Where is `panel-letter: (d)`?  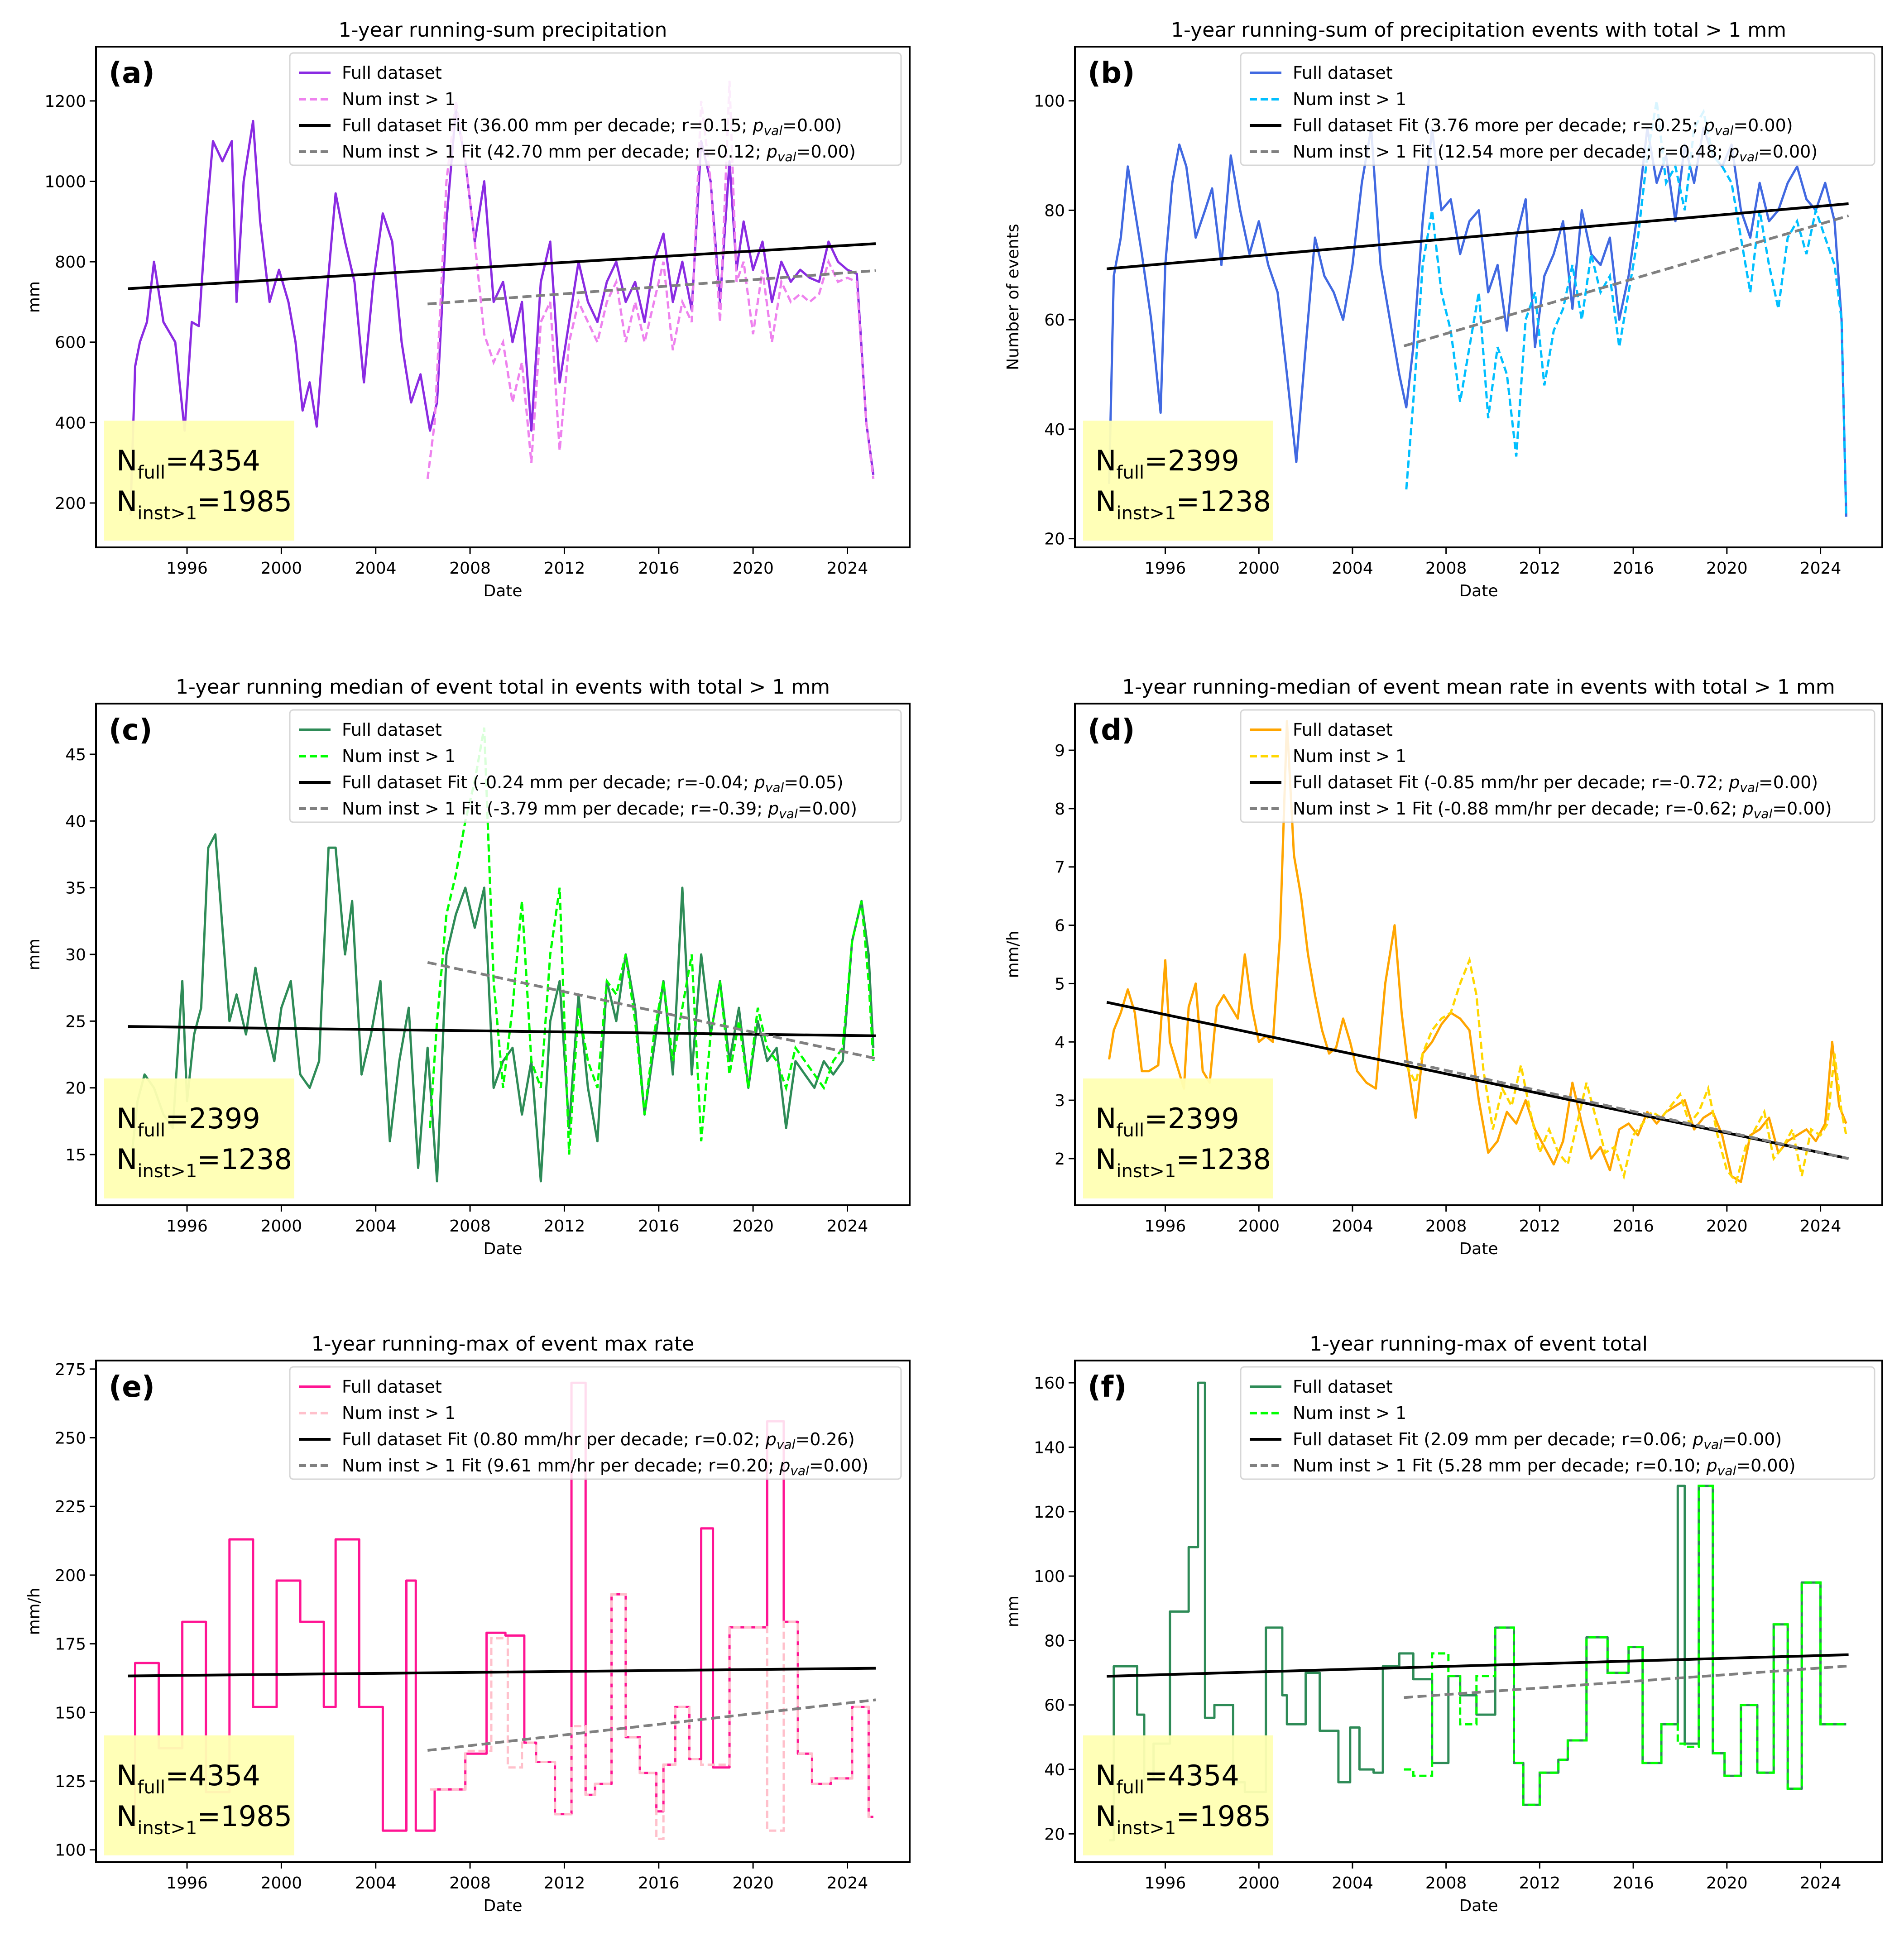
panel-letter: (d) is located at coordinates (1111, 730).